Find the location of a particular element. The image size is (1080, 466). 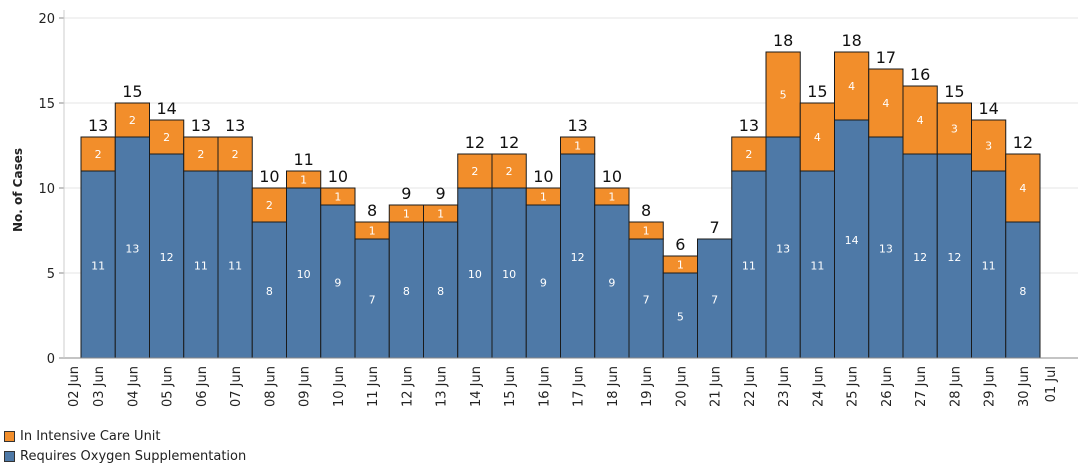

x-tick-label: 13 Jun is located at coordinates (442, 386).